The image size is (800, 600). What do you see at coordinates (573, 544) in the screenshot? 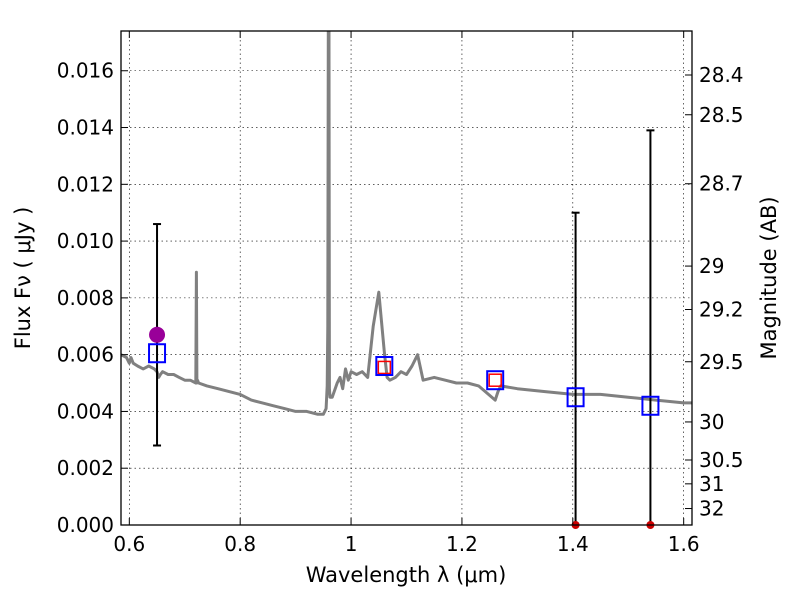
I see `x-tick-label: 1.4` at bounding box center [573, 544].